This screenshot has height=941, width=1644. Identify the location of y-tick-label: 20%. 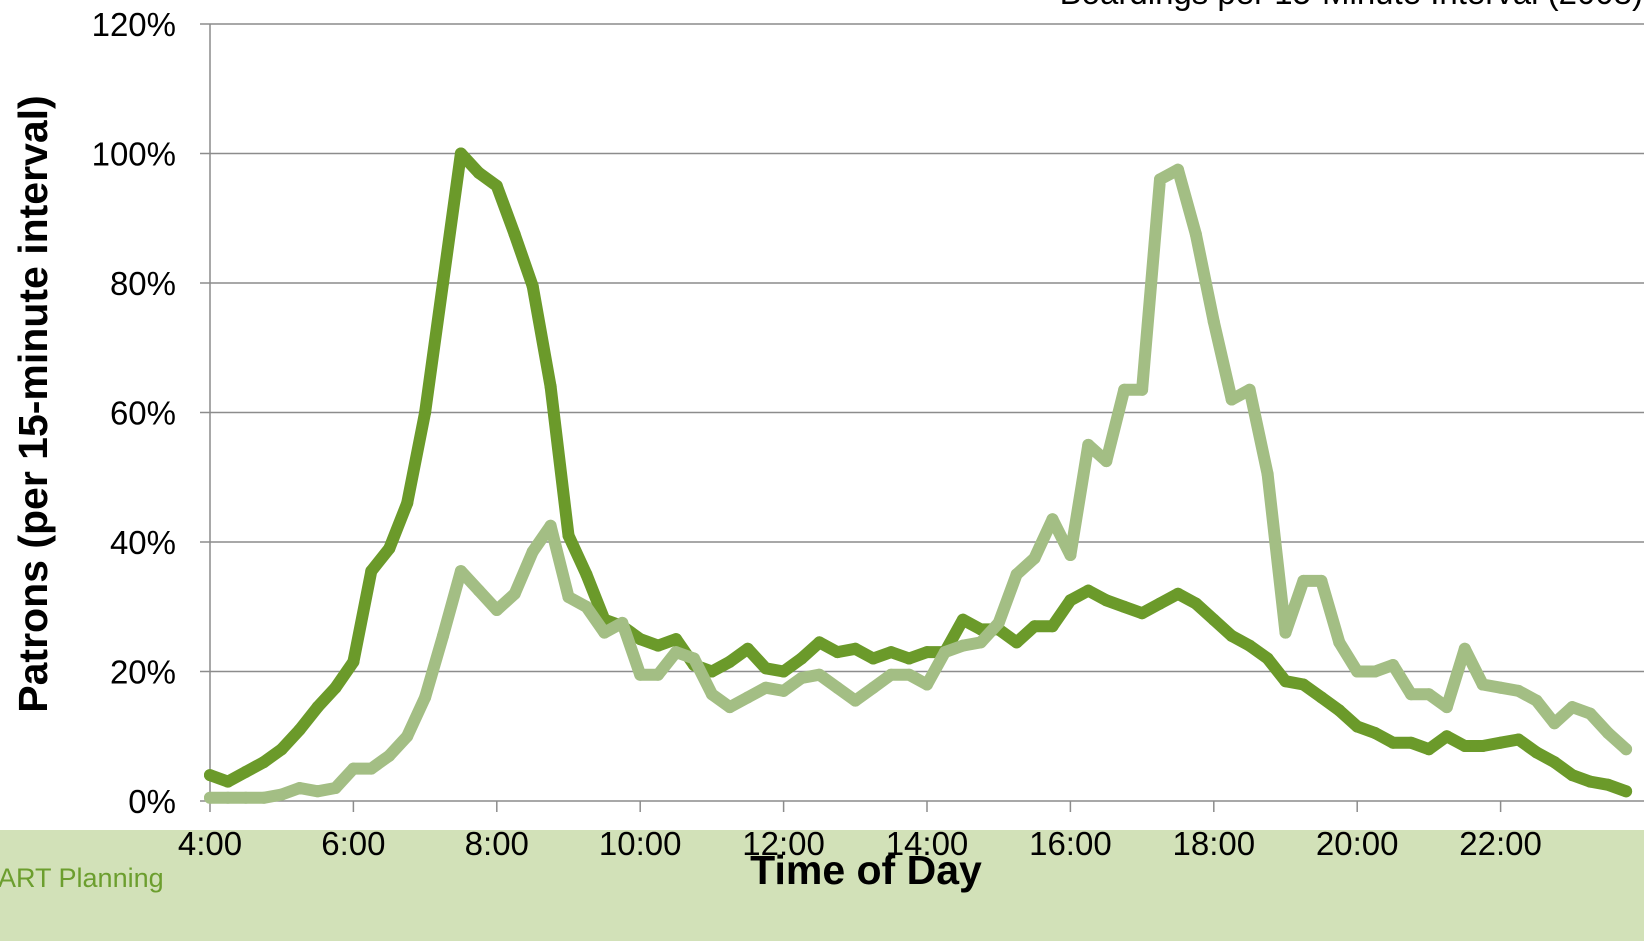
(143, 672).